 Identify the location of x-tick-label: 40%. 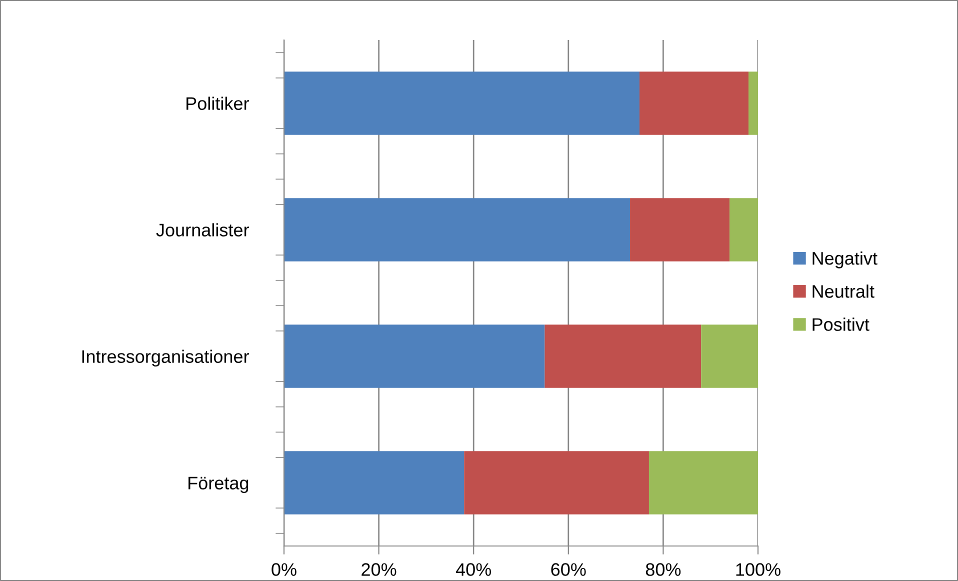
(474, 569).